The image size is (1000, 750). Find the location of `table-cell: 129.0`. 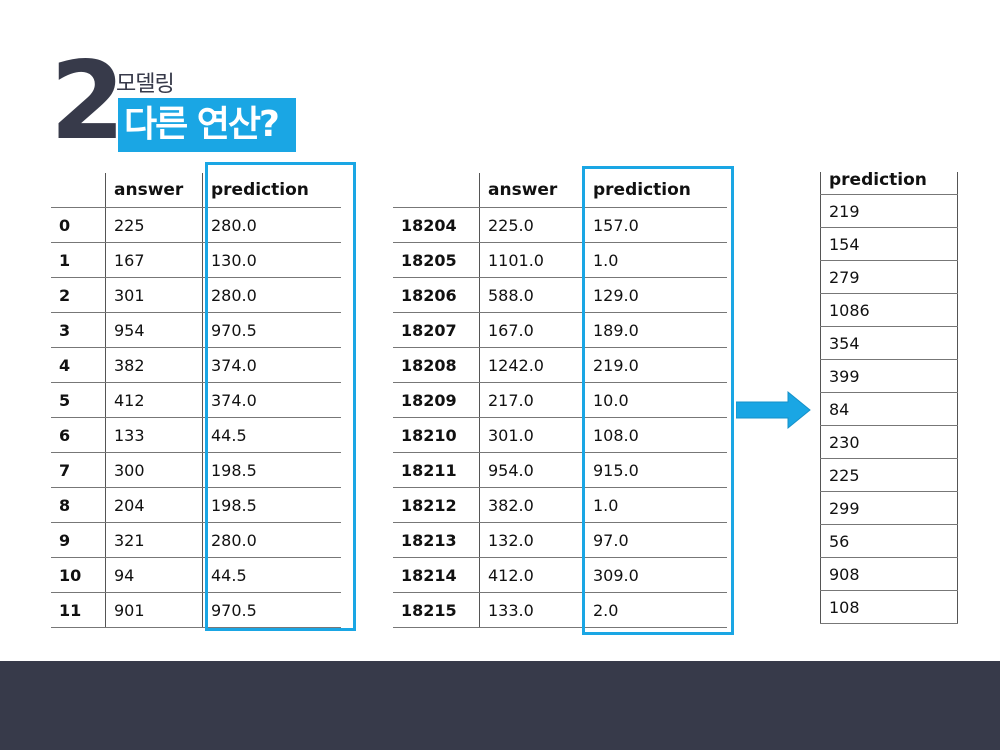

table-cell: 129.0 is located at coordinates (655, 295).